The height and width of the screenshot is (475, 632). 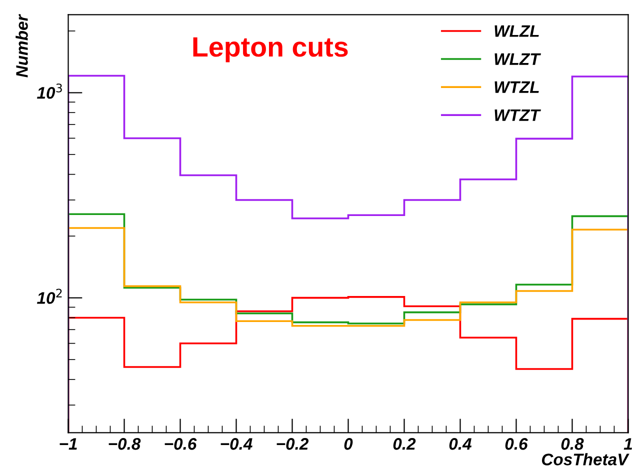 I want to click on x-tick-label: 0.4, so click(x=460, y=444).